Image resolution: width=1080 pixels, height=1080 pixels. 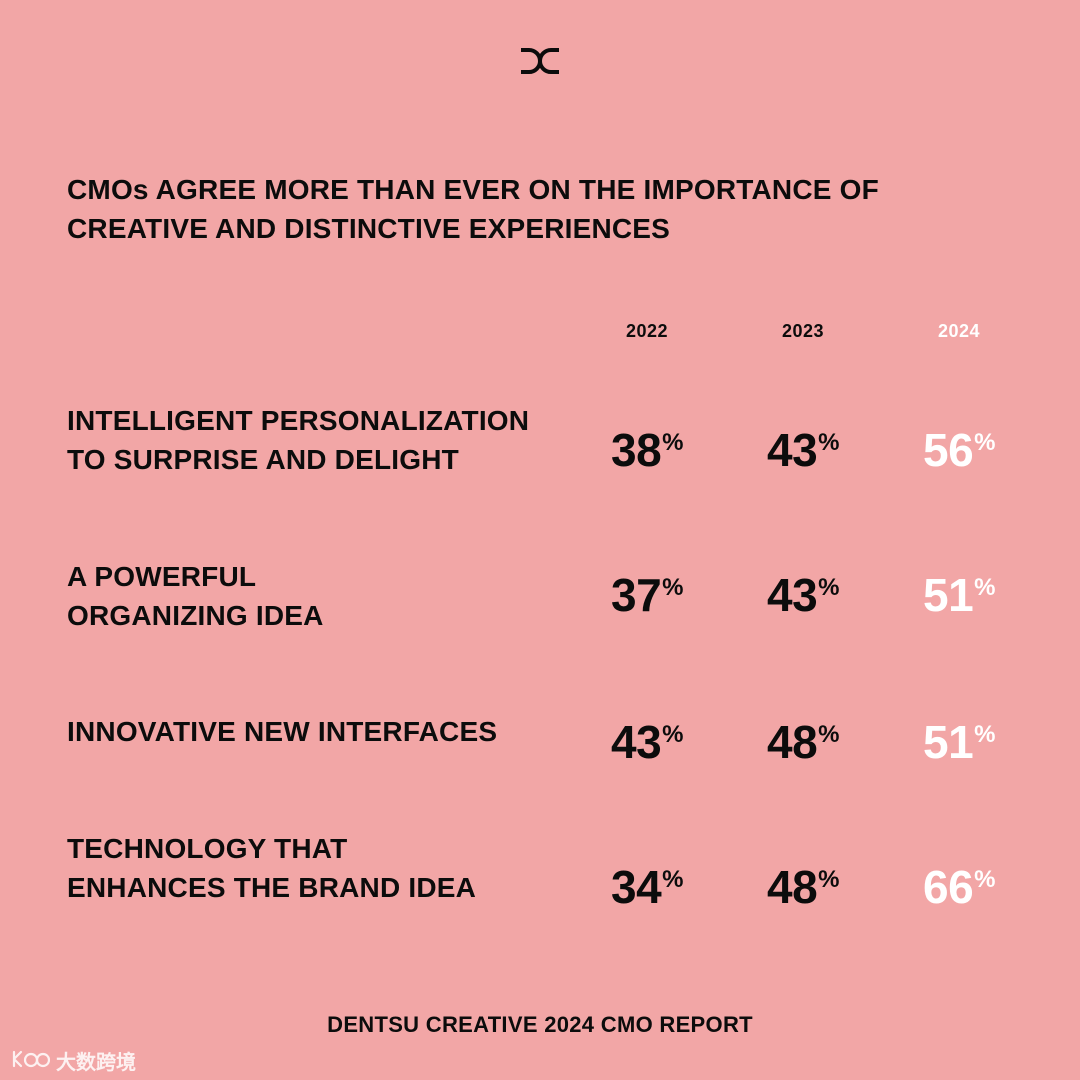 I want to click on value-number: 37, so click(x=636, y=595).